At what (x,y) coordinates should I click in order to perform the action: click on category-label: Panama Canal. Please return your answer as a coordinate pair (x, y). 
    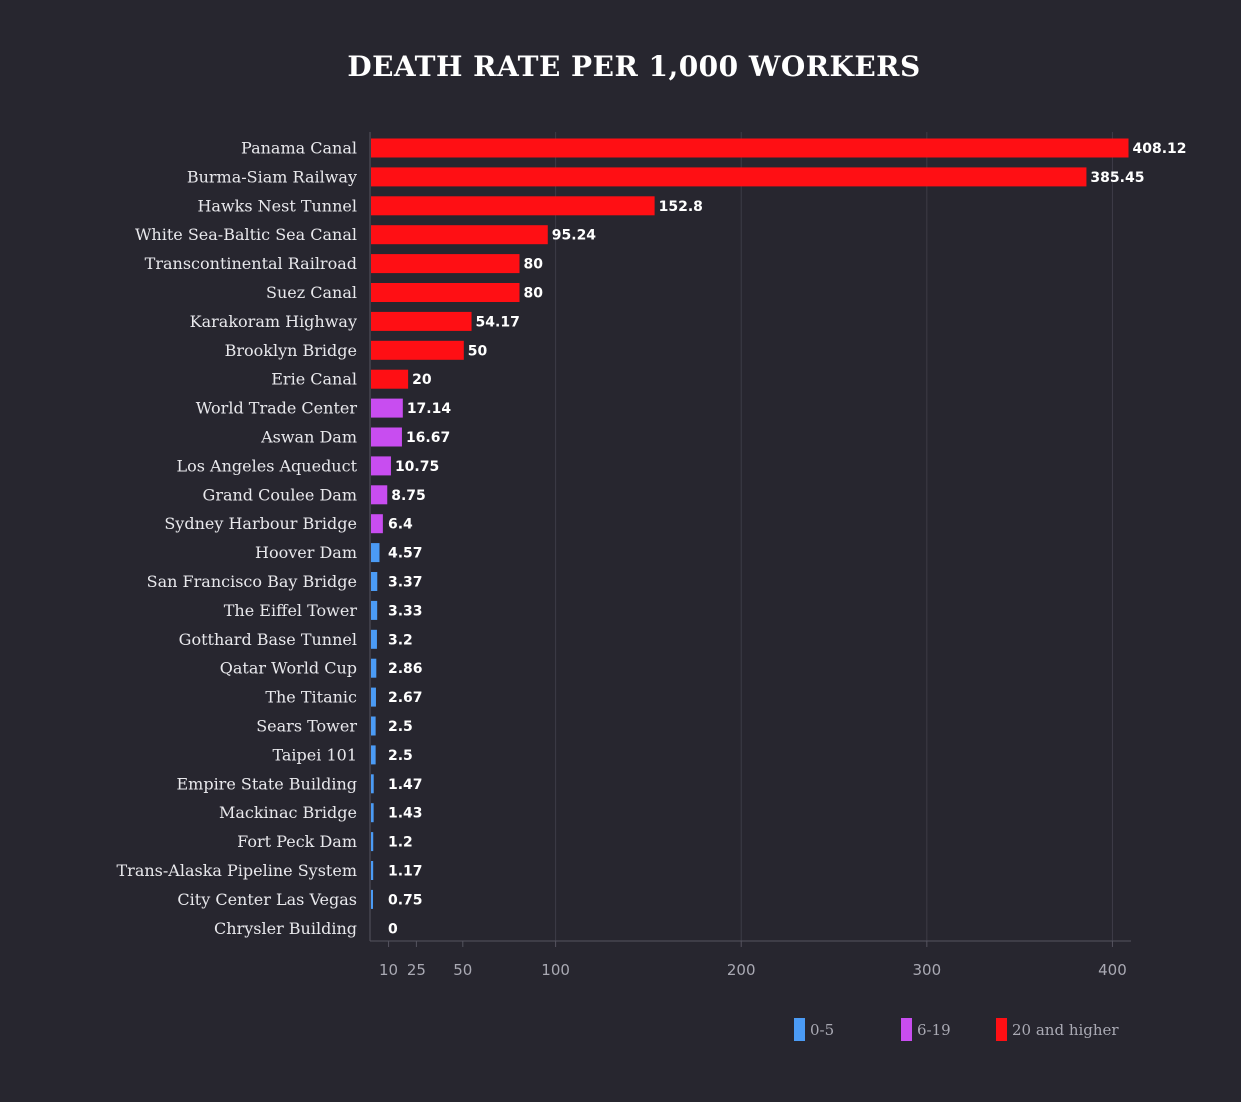
    Looking at the image, I should click on (299, 148).